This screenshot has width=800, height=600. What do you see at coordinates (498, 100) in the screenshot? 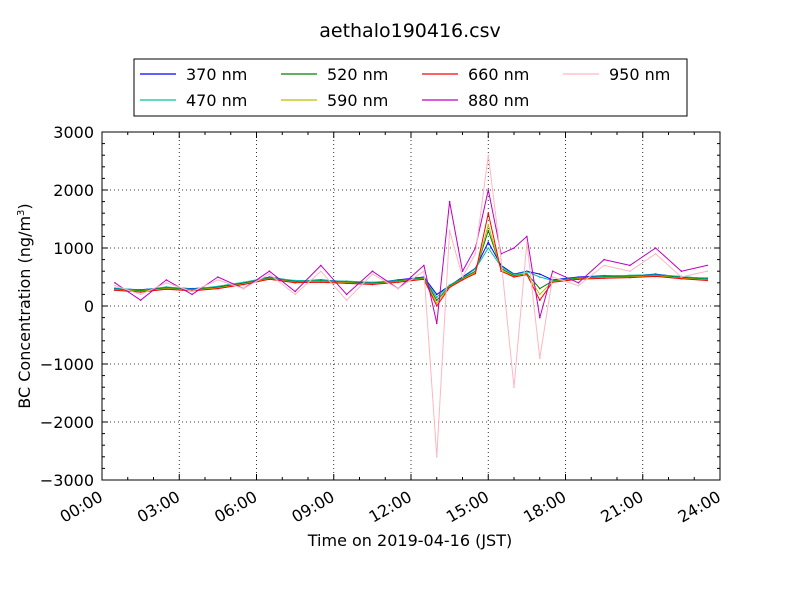
I see `legend-label: 880 nm` at bounding box center [498, 100].